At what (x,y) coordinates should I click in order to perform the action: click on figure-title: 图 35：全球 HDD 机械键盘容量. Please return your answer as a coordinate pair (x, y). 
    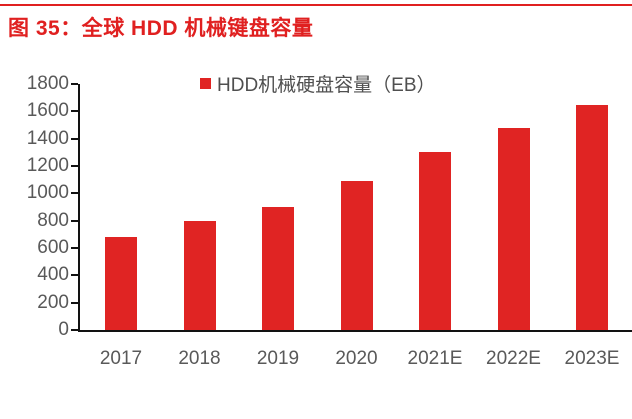
    Looking at the image, I should click on (161, 28).